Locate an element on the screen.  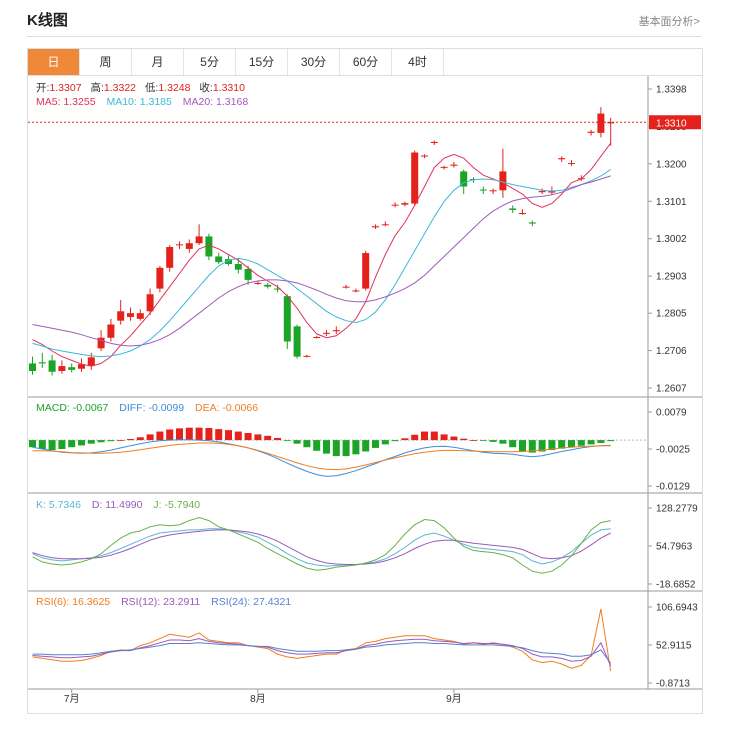
y-tick-label: 52.9115 is located at coordinates (674, 646).